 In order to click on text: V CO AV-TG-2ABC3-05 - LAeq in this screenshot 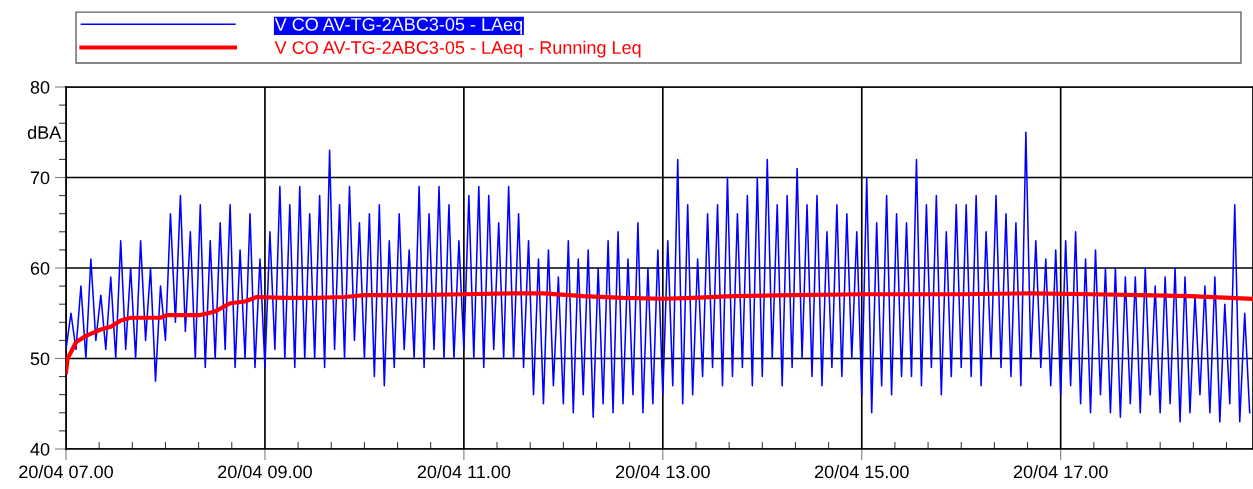, I will do `click(398, 26)`.